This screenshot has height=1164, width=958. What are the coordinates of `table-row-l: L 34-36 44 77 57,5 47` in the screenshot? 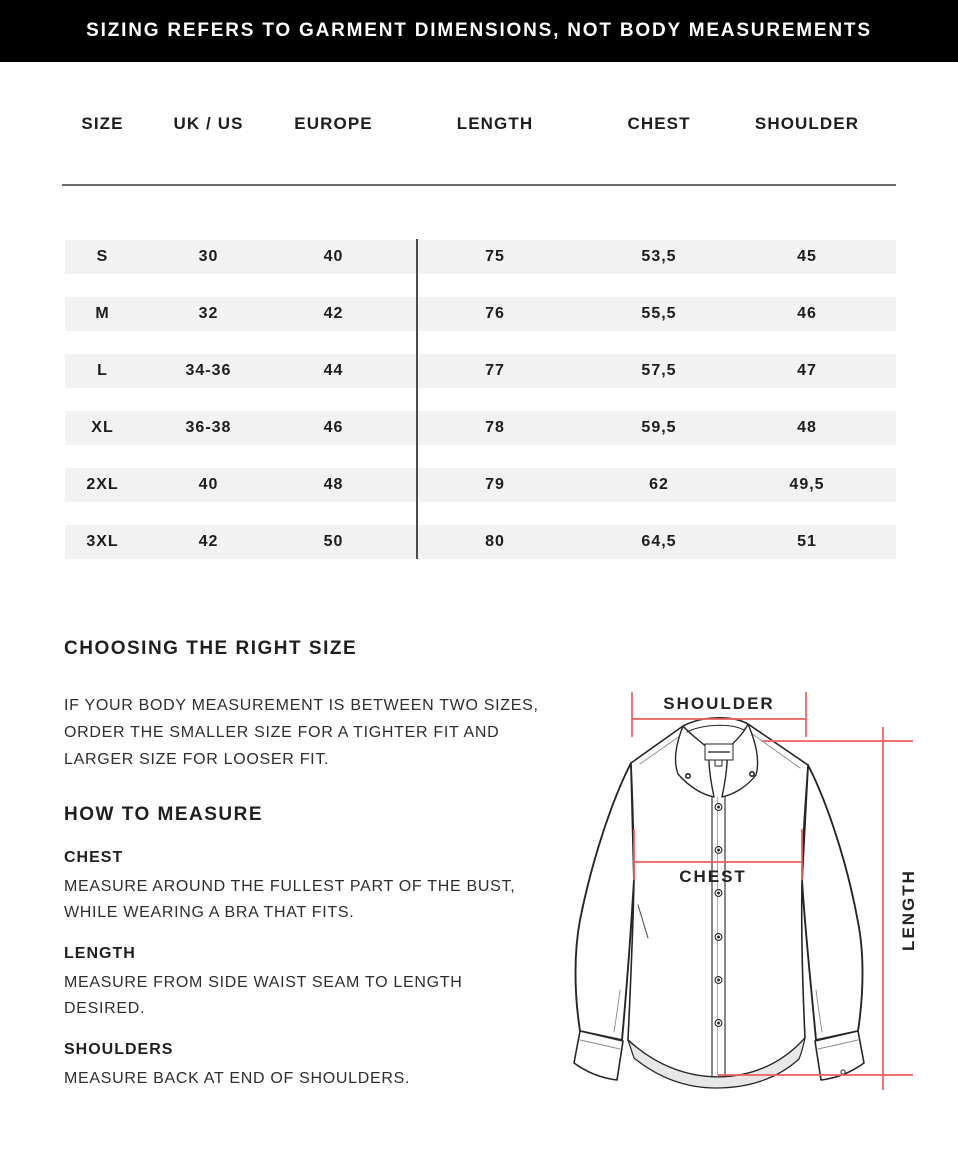 It's located at (480, 371).